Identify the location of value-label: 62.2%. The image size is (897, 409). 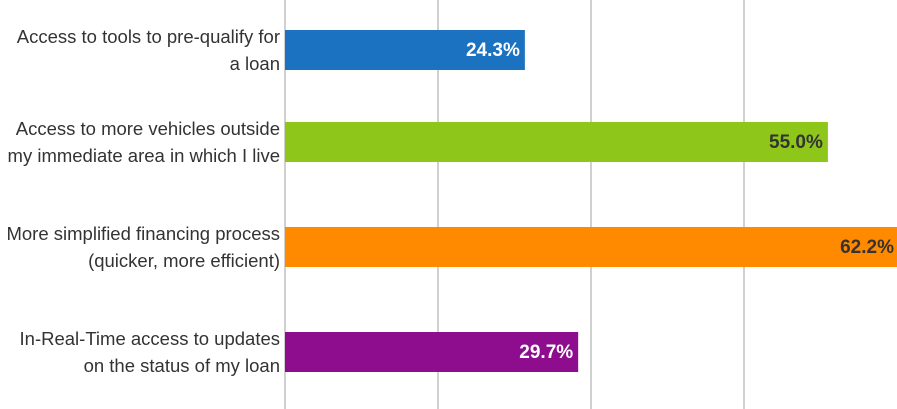
(867, 247).